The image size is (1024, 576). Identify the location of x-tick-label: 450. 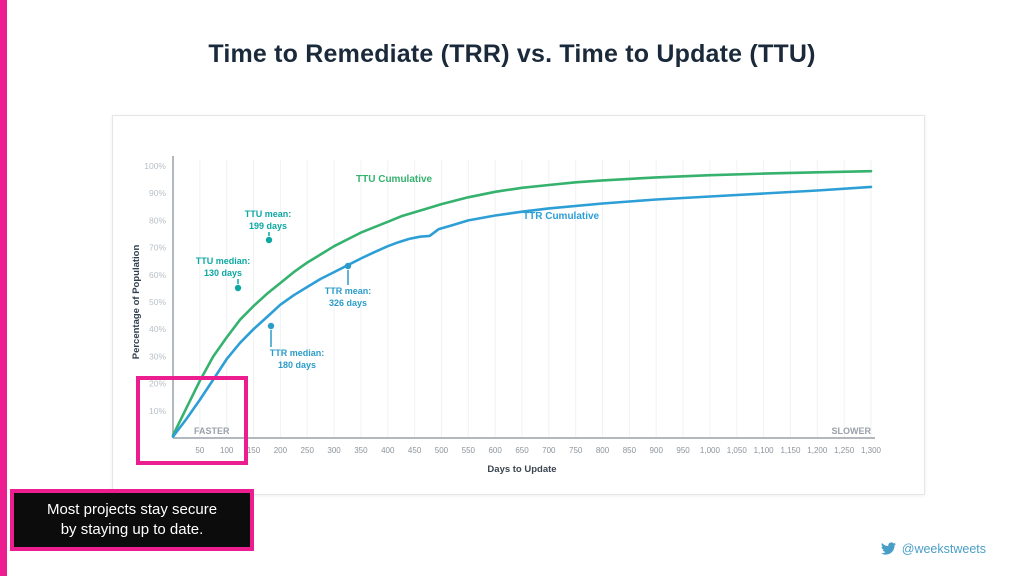
(415, 450).